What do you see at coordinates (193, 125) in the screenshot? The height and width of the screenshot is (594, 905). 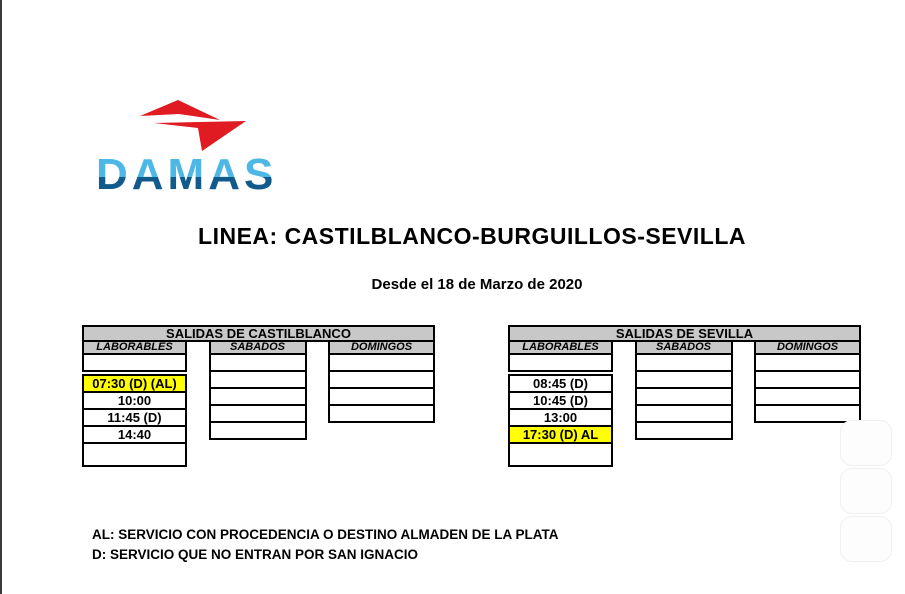 I see `damas-arrows-icon` at bounding box center [193, 125].